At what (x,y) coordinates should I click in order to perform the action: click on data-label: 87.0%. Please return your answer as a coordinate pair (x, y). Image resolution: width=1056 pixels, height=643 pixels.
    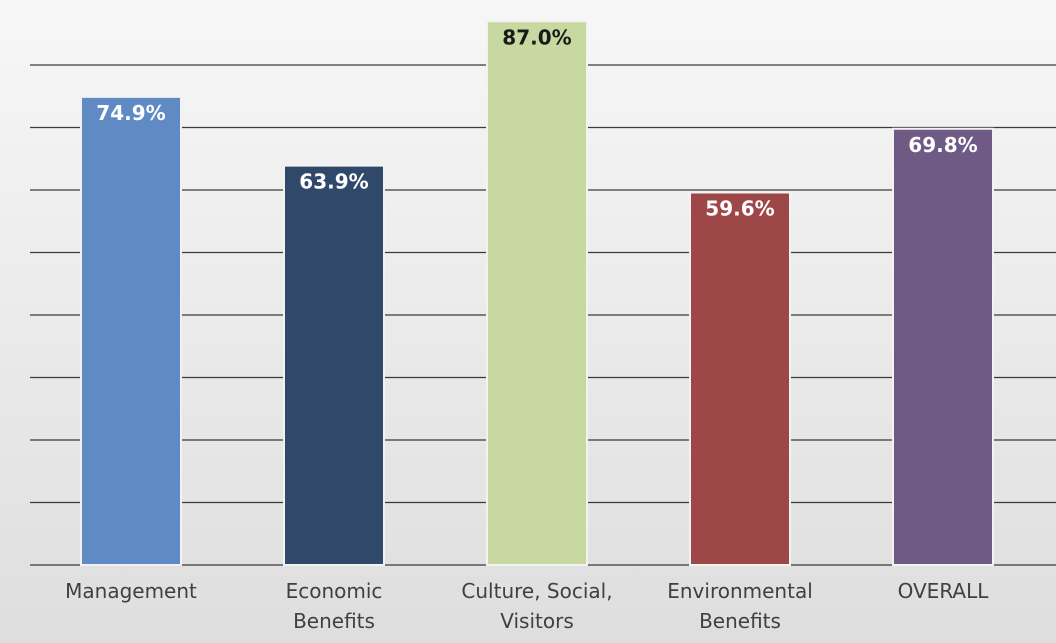
    Looking at the image, I should click on (536, 37).